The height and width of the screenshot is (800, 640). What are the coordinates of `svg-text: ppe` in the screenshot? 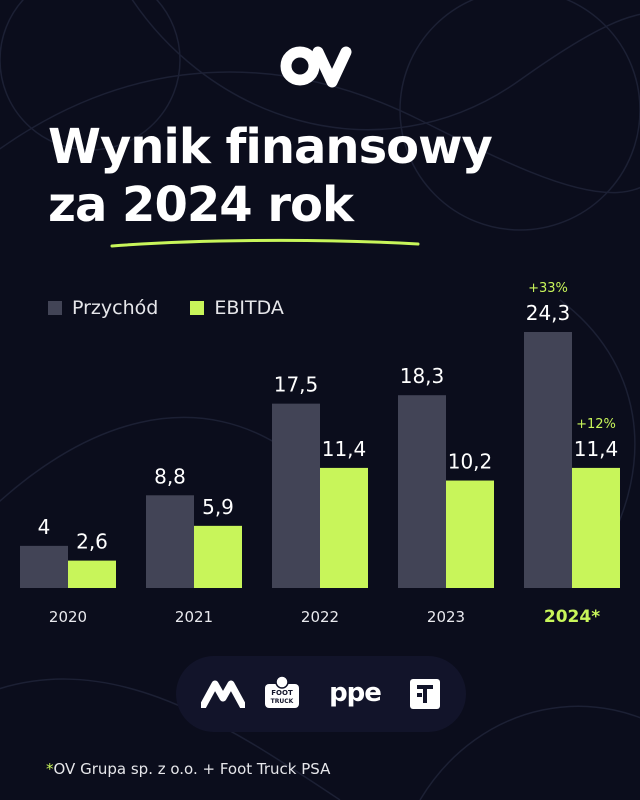 It's located at (355, 693).